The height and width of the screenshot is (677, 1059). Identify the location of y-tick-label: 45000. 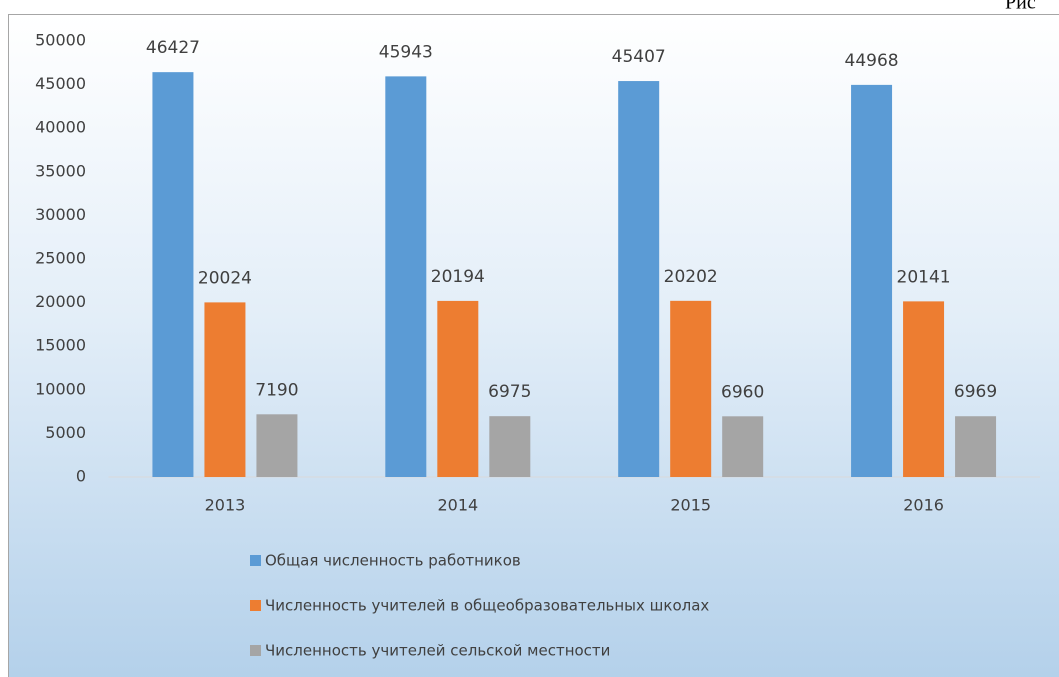
(60, 83).